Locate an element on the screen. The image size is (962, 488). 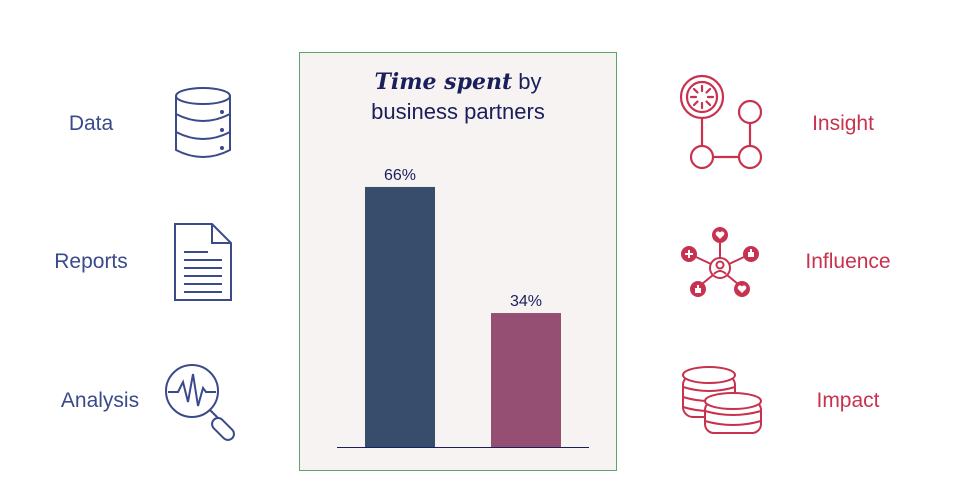
magnifier-pulse-icon is located at coordinates (200, 402).